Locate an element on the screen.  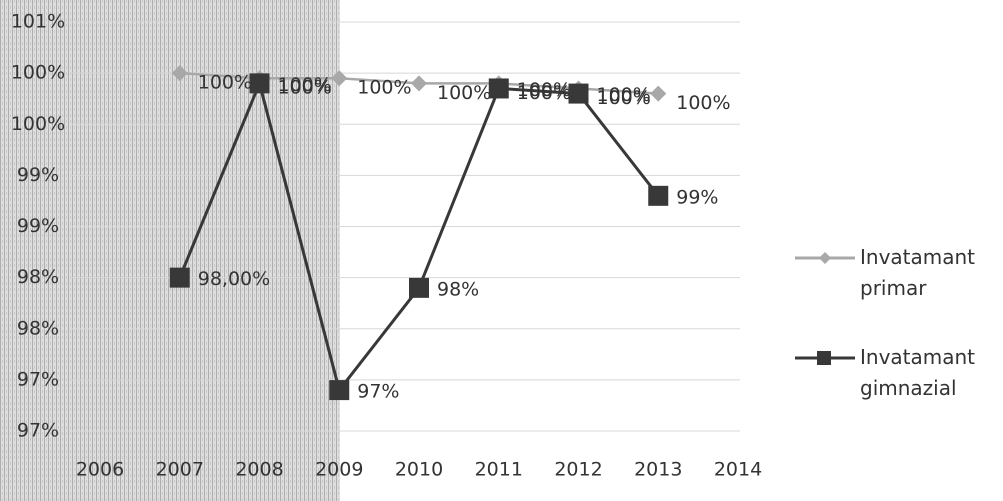
data-label: 98% is located at coordinates (458, 289).